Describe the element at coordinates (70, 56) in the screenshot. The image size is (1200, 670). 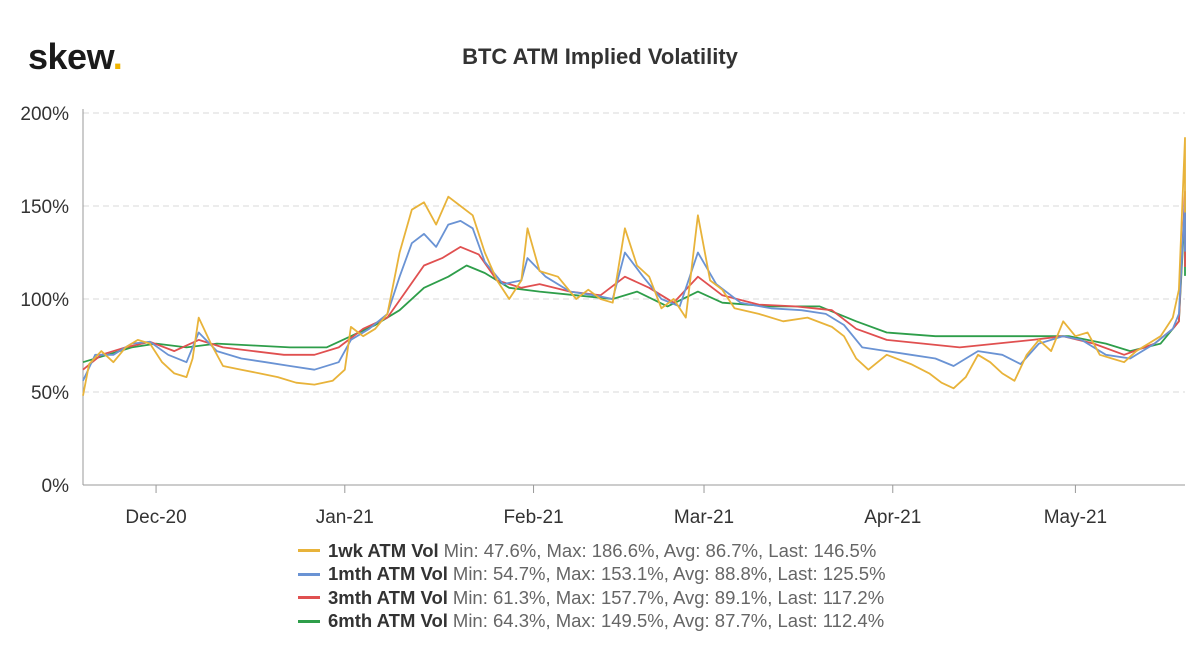
I see `brand-name: skew` at that location.